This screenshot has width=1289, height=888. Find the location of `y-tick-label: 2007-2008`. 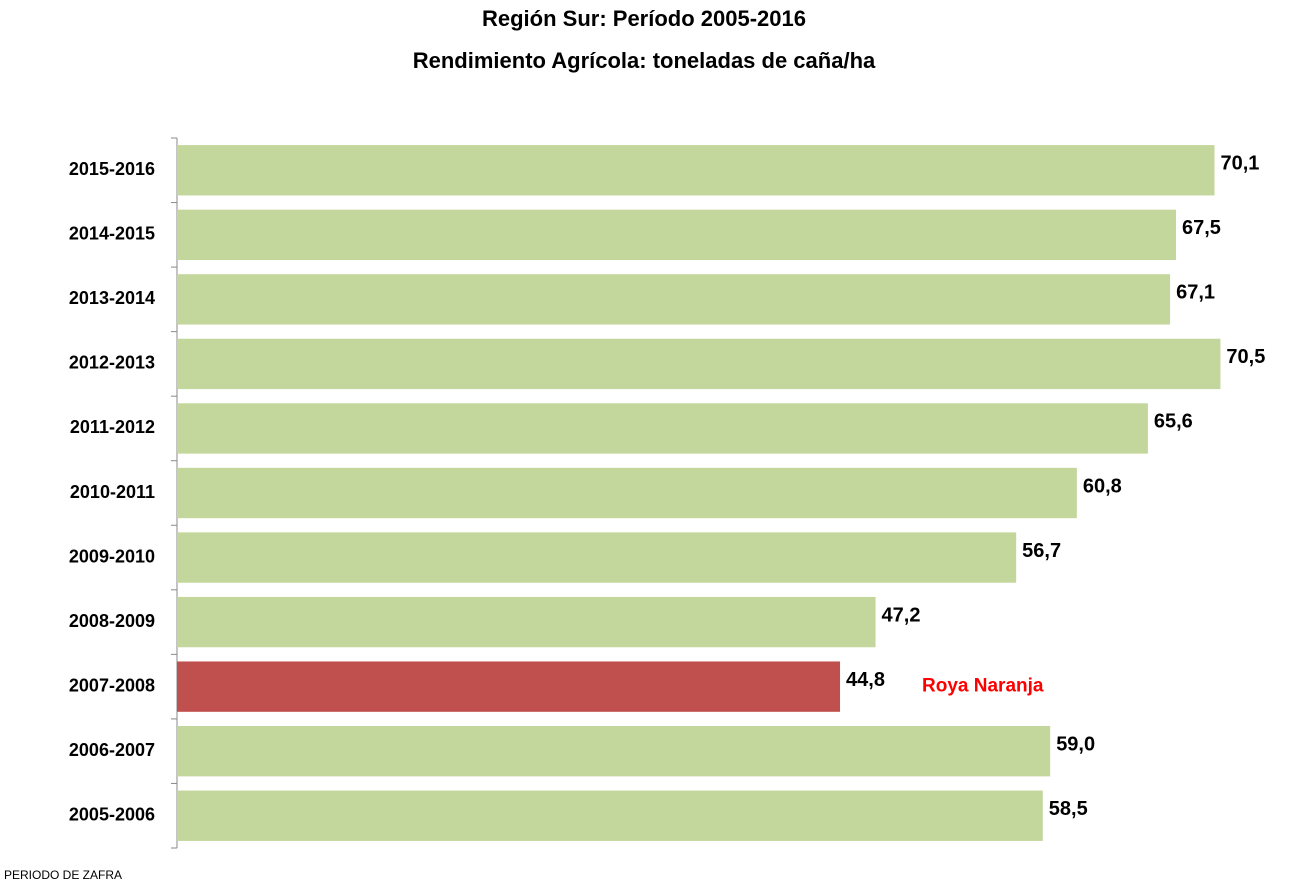

y-tick-label: 2007-2008 is located at coordinates (112, 685).